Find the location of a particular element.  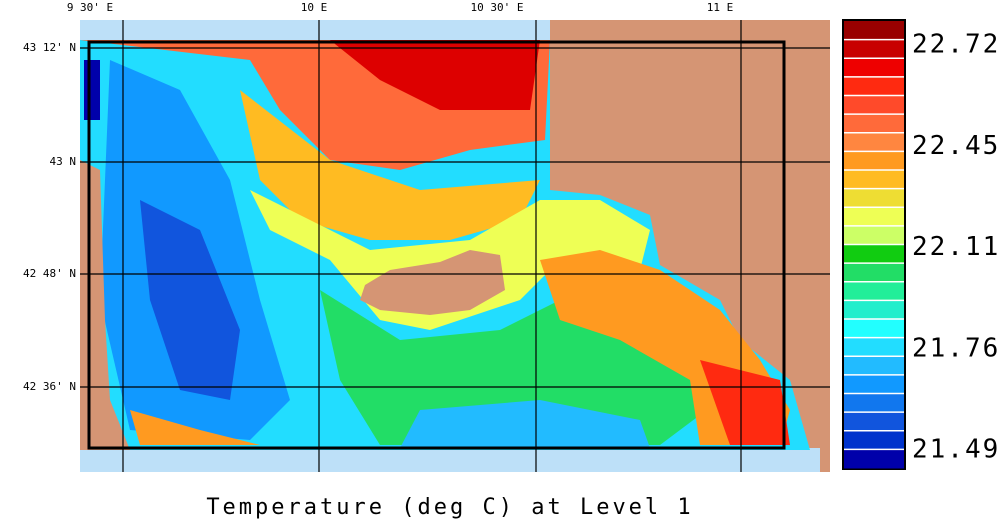

lat-label: 42 36' N is located at coordinates (49, 386).